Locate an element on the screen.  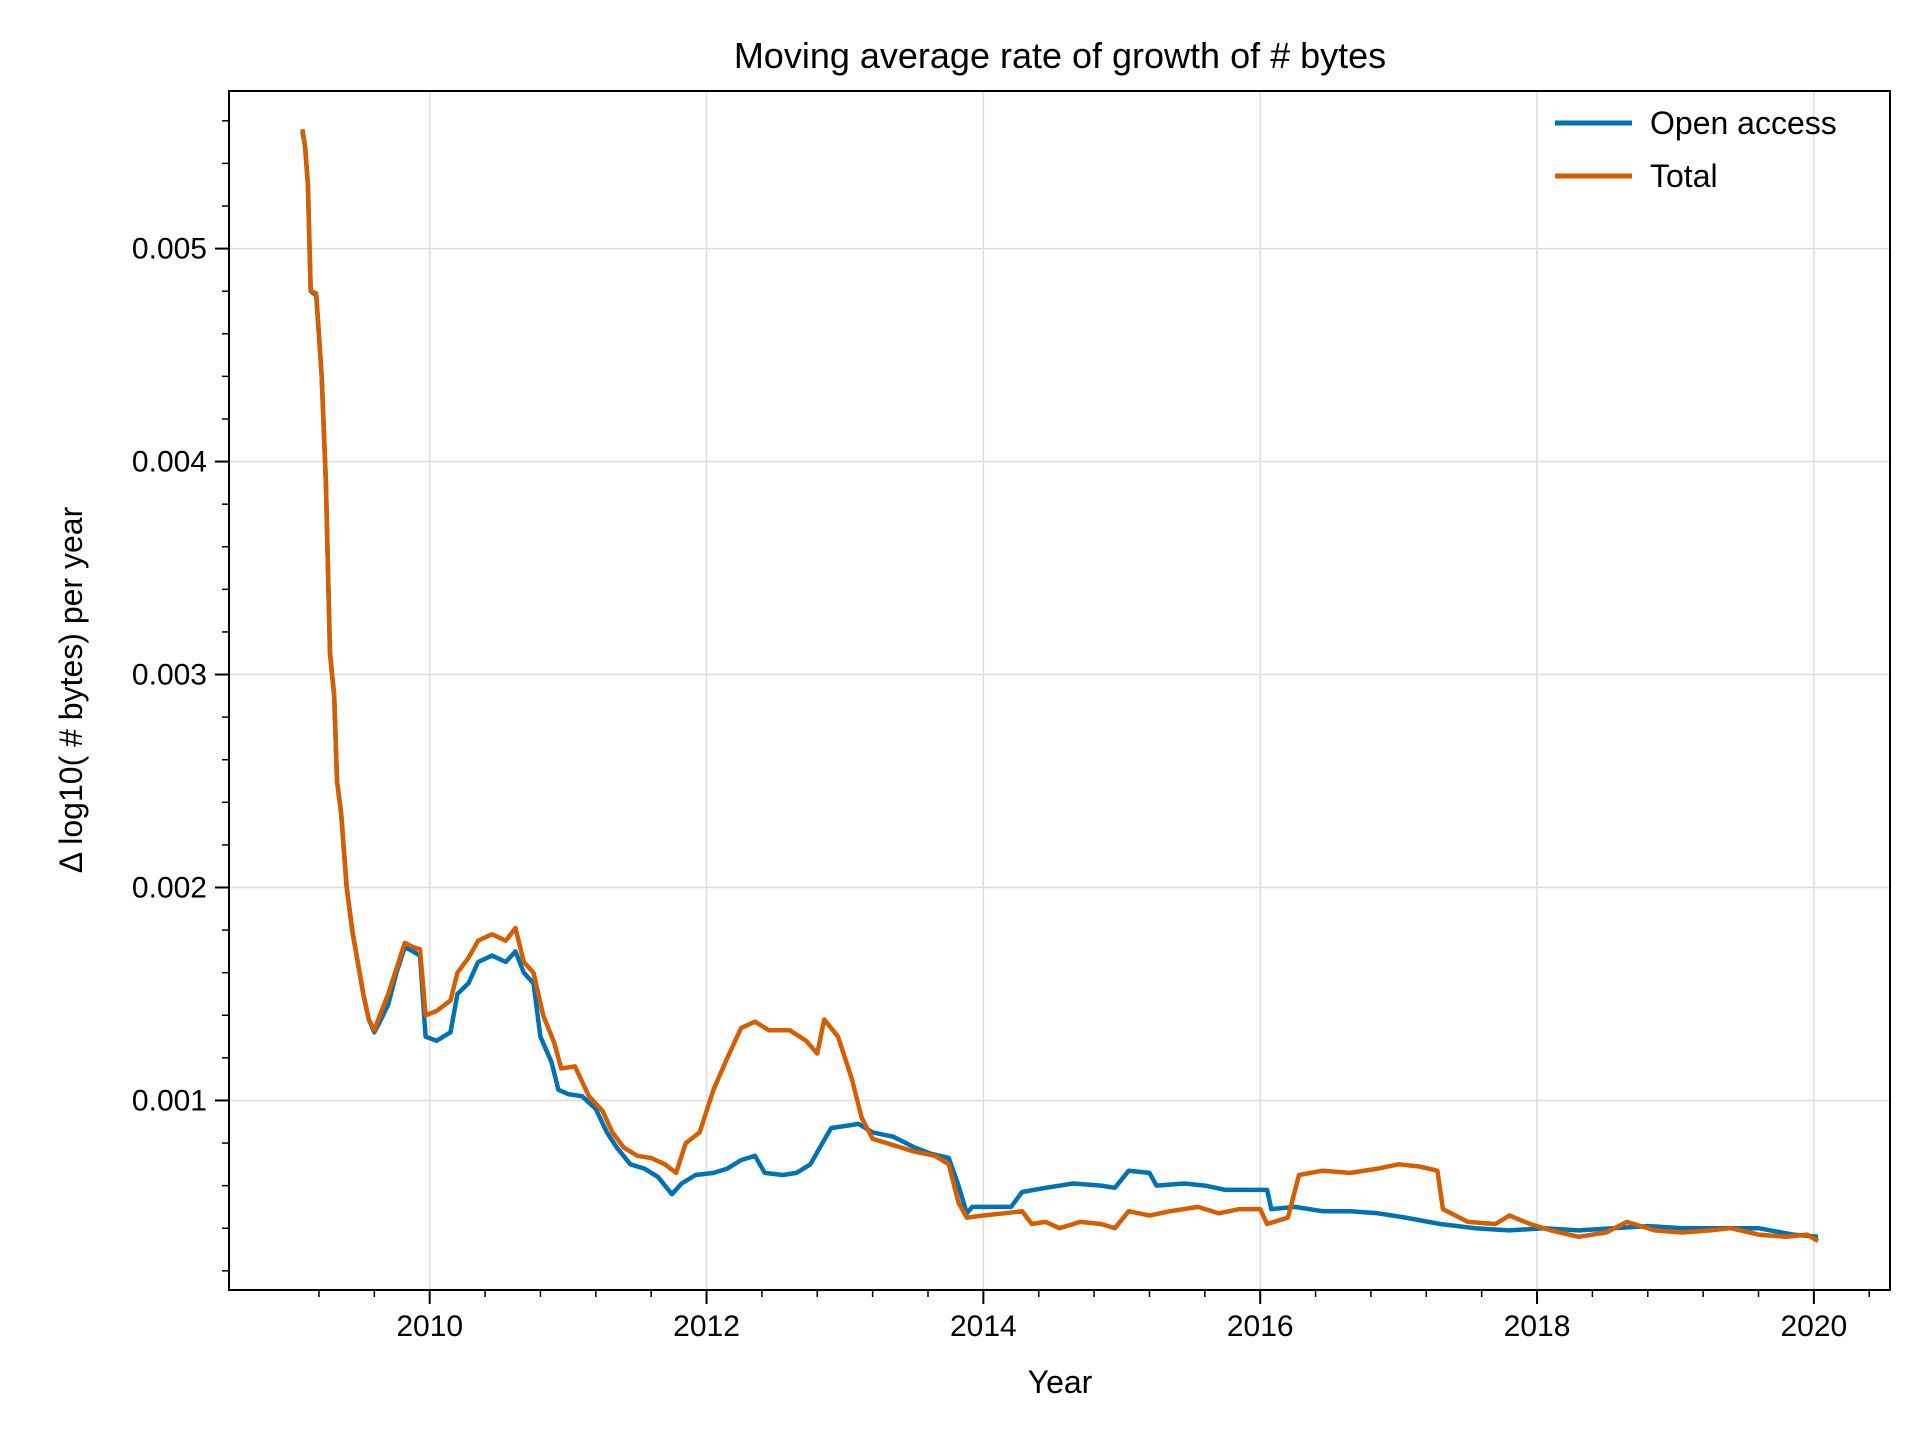
legend-label-total: Total is located at coordinates (1684, 176).